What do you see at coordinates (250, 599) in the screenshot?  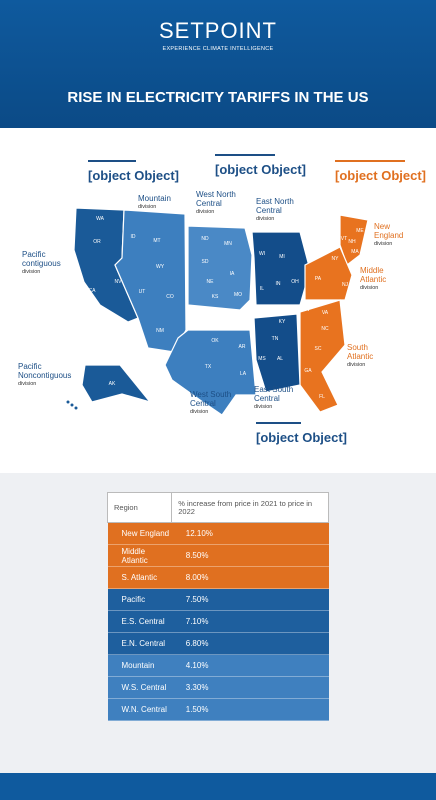 I see `value-cell: 7.50%` at bounding box center [250, 599].